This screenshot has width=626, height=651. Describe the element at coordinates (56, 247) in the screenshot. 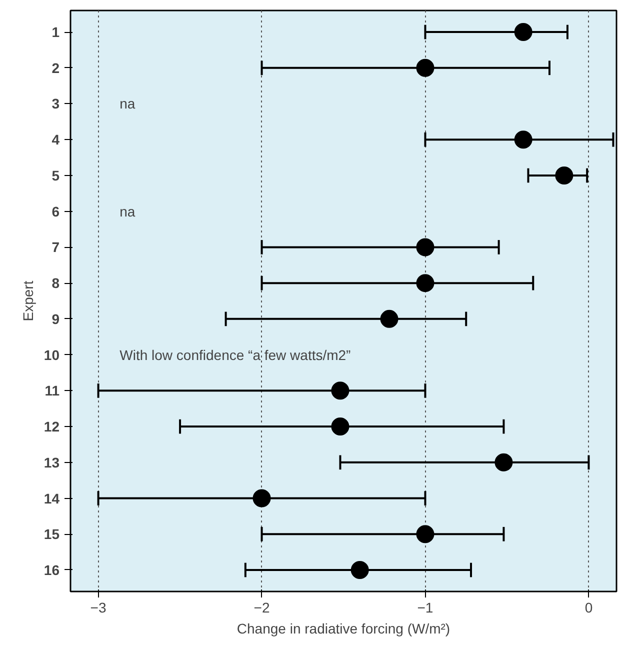

I see `y-tick-label: 7` at that location.